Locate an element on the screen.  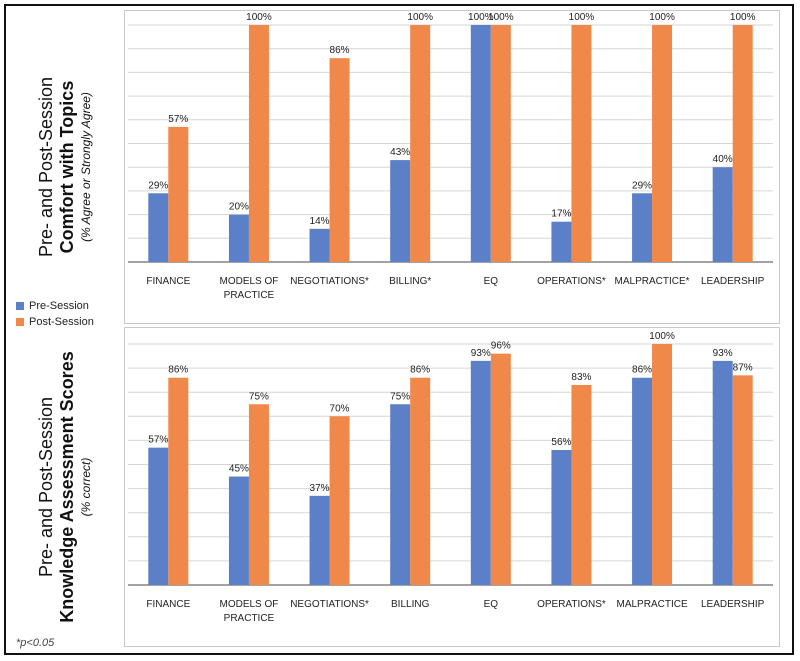
data-label-post: 75% is located at coordinates (259, 396).